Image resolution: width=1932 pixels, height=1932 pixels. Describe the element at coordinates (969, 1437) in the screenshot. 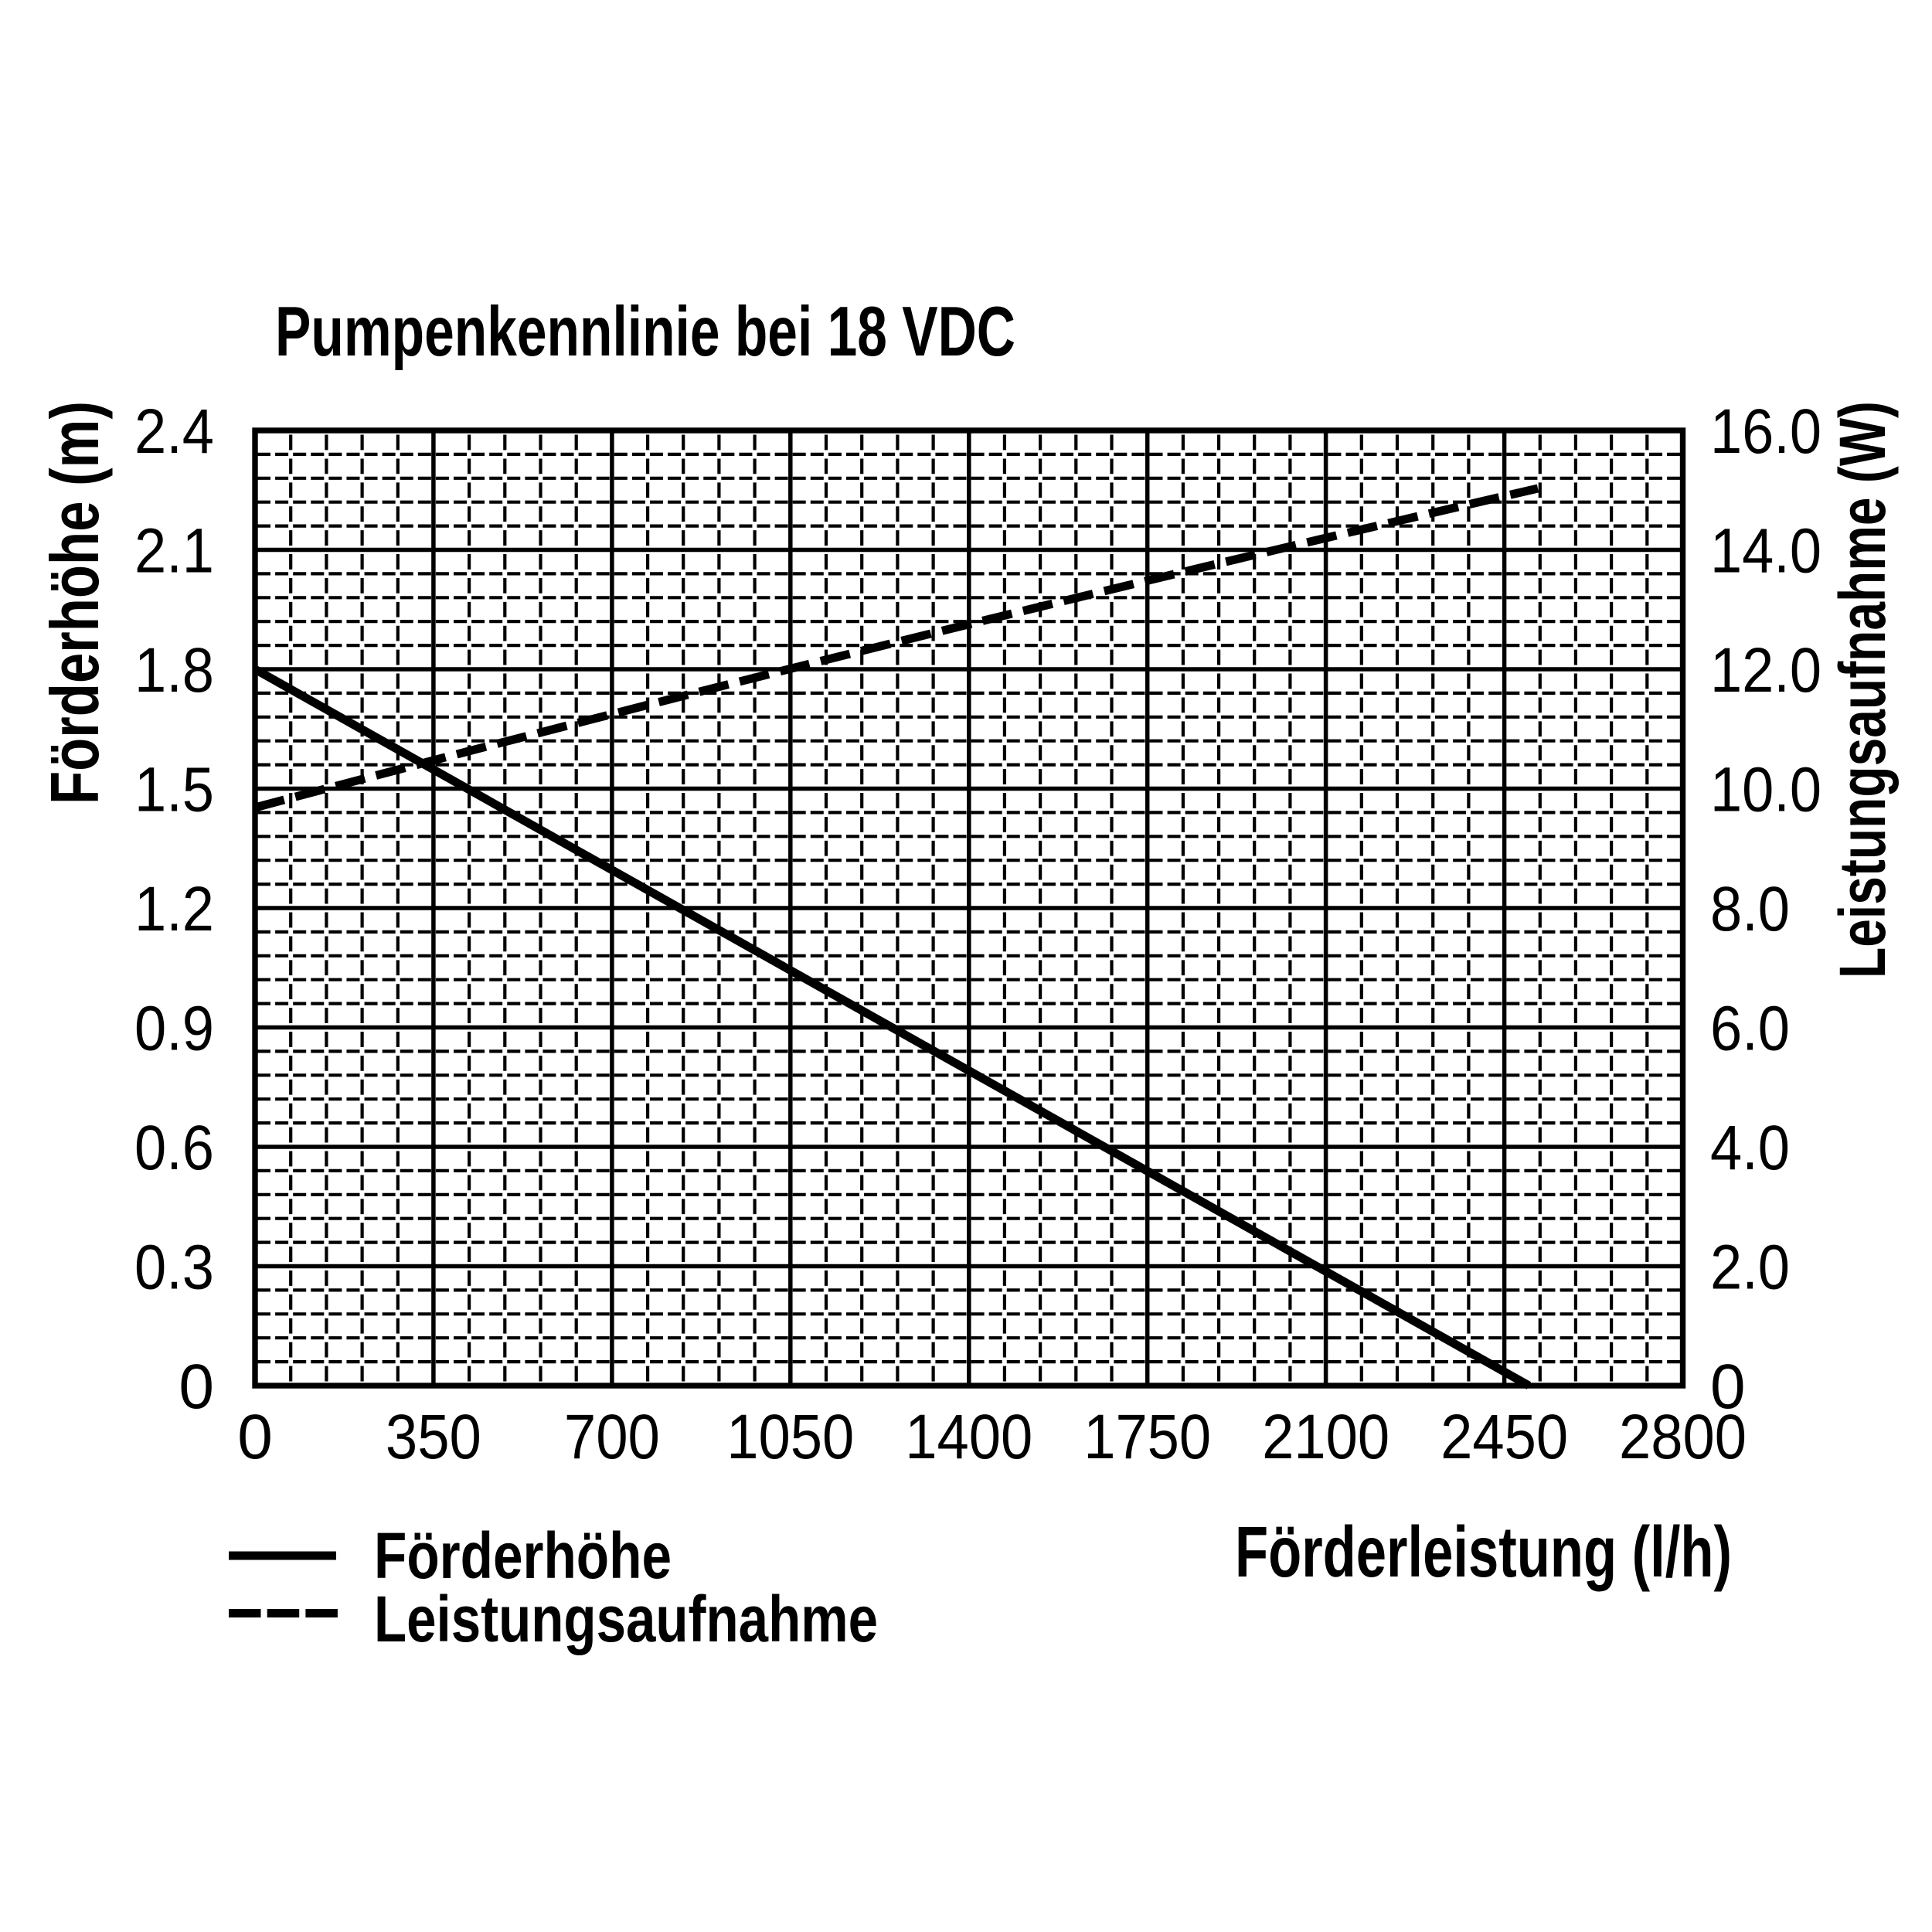

I see `svg-text: 1400` at that location.